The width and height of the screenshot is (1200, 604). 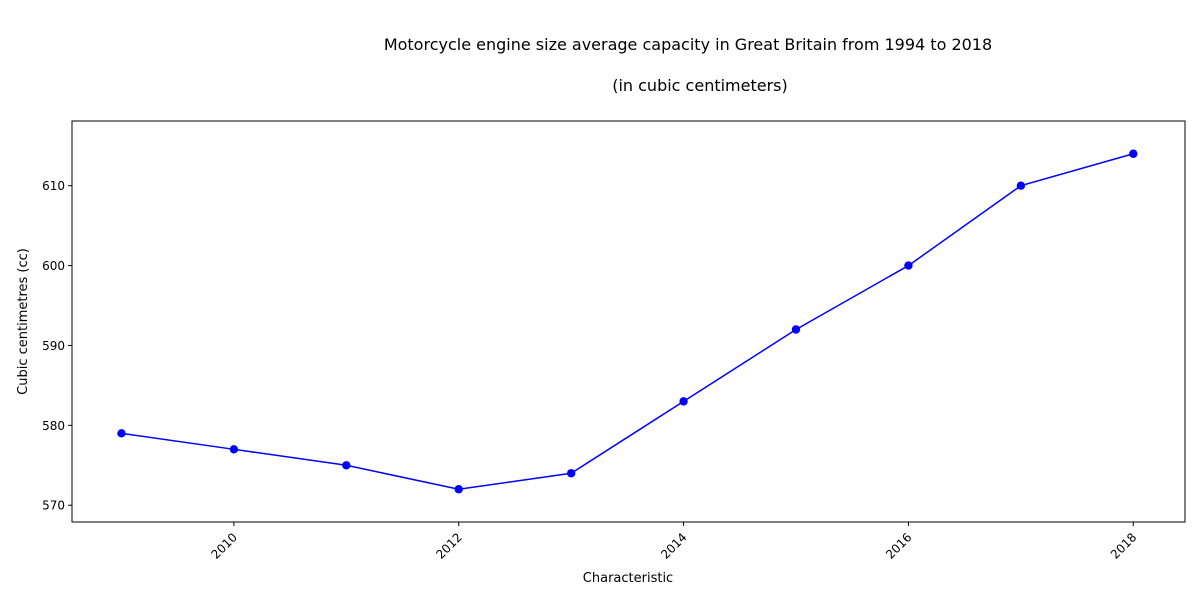 I want to click on y-axis-ticks: 570 580 590 600 610, so click(x=57, y=346).